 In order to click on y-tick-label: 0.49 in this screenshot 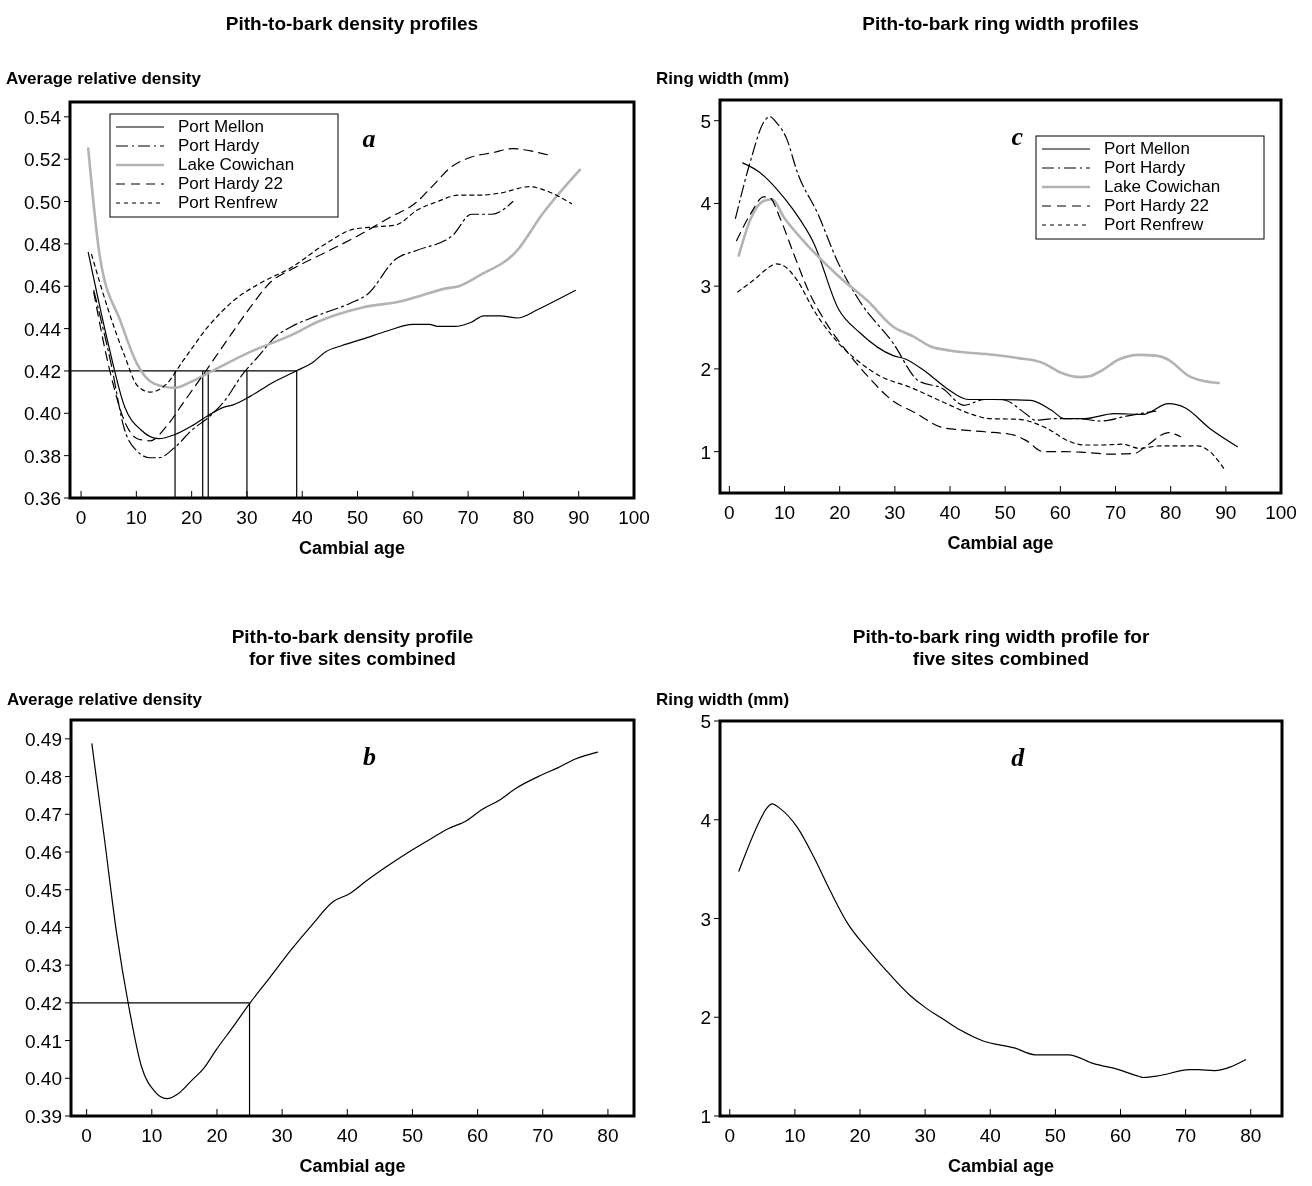, I will do `click(43, 739)`.